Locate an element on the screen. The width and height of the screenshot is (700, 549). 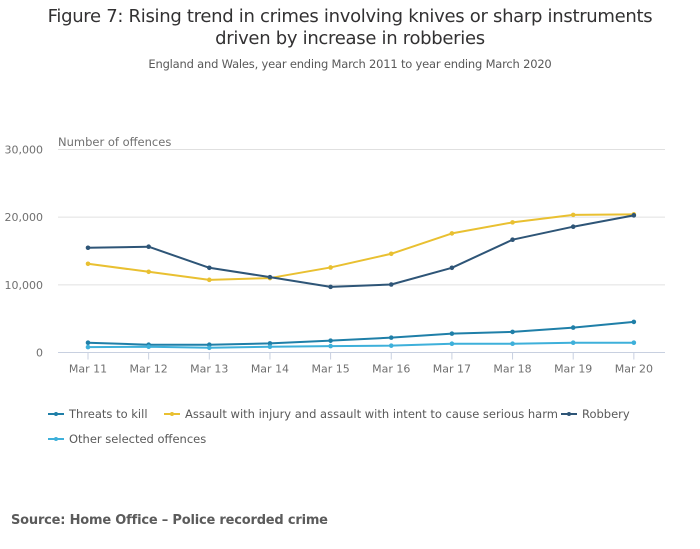
series-assault-with-injury-and-assault-with-intent-to-cause-serious-harm is located at coordinates (361, 247).